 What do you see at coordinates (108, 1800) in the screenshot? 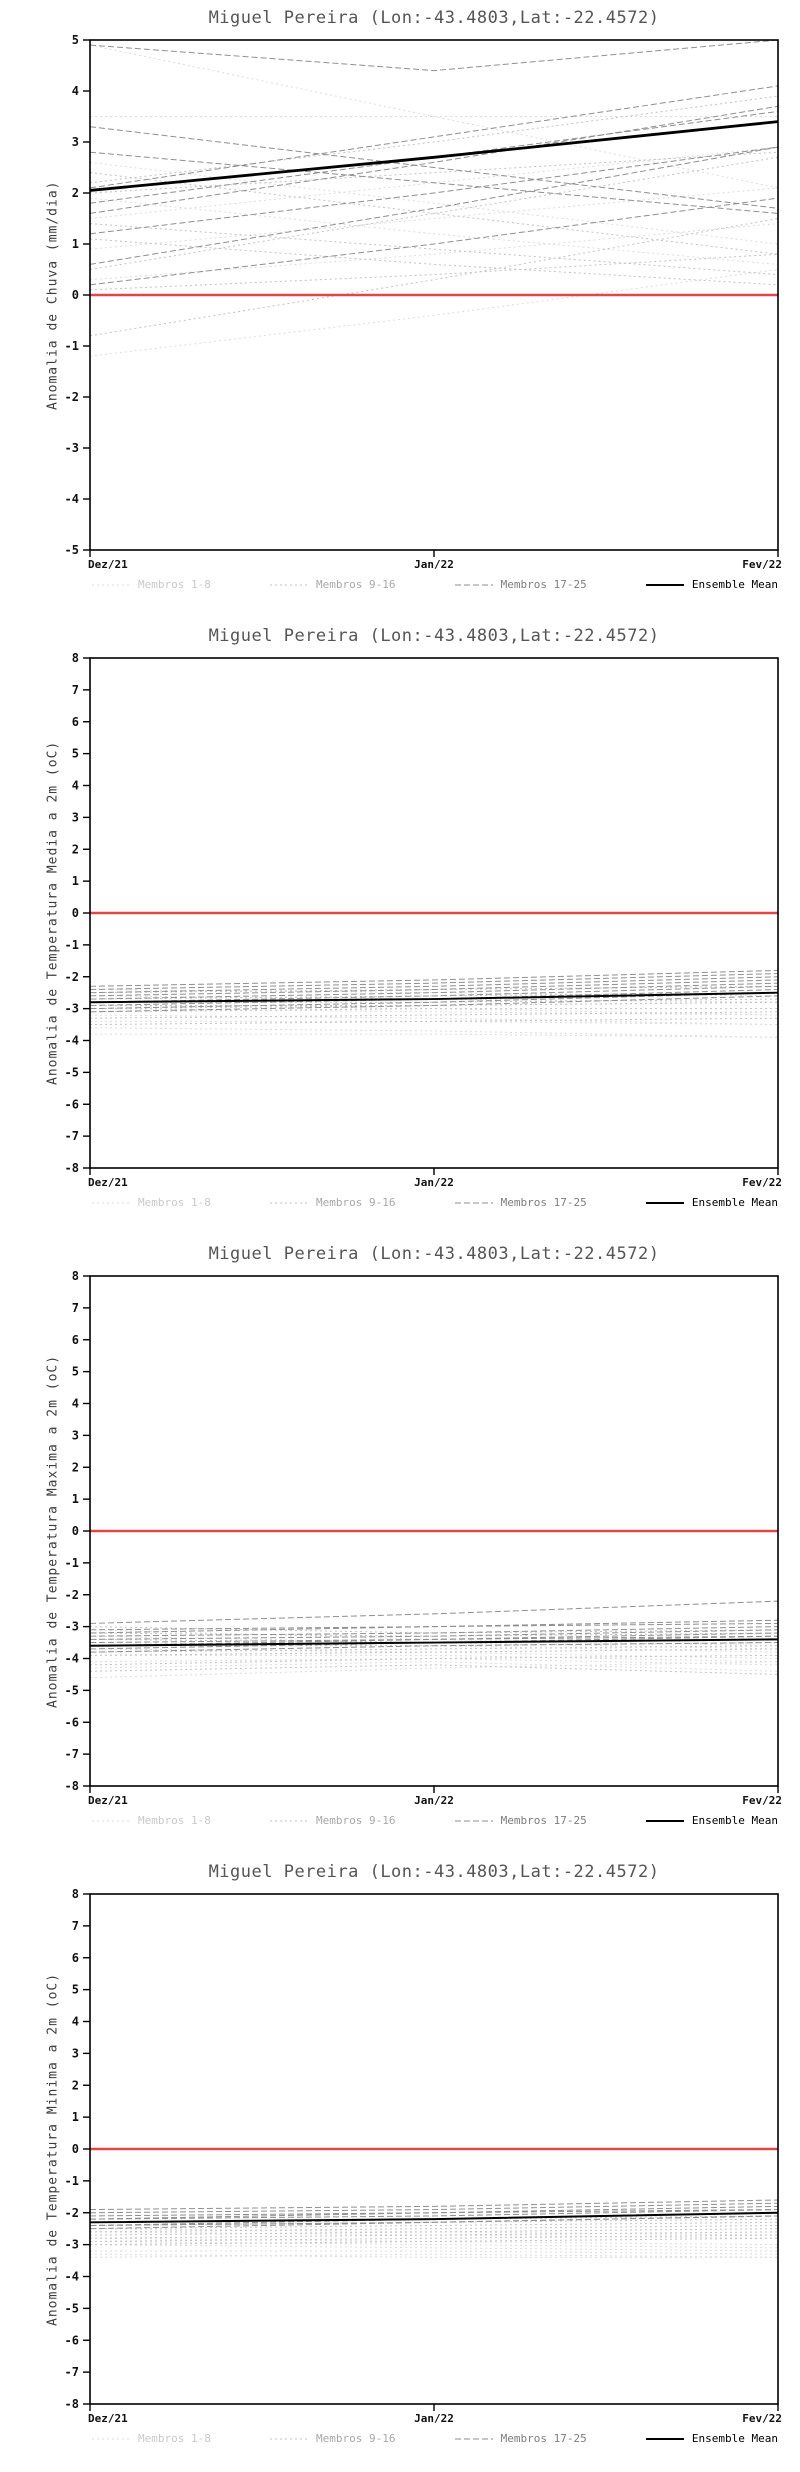
I see `x-tick-label: Dez/21` at bounding box center [108, 1800].